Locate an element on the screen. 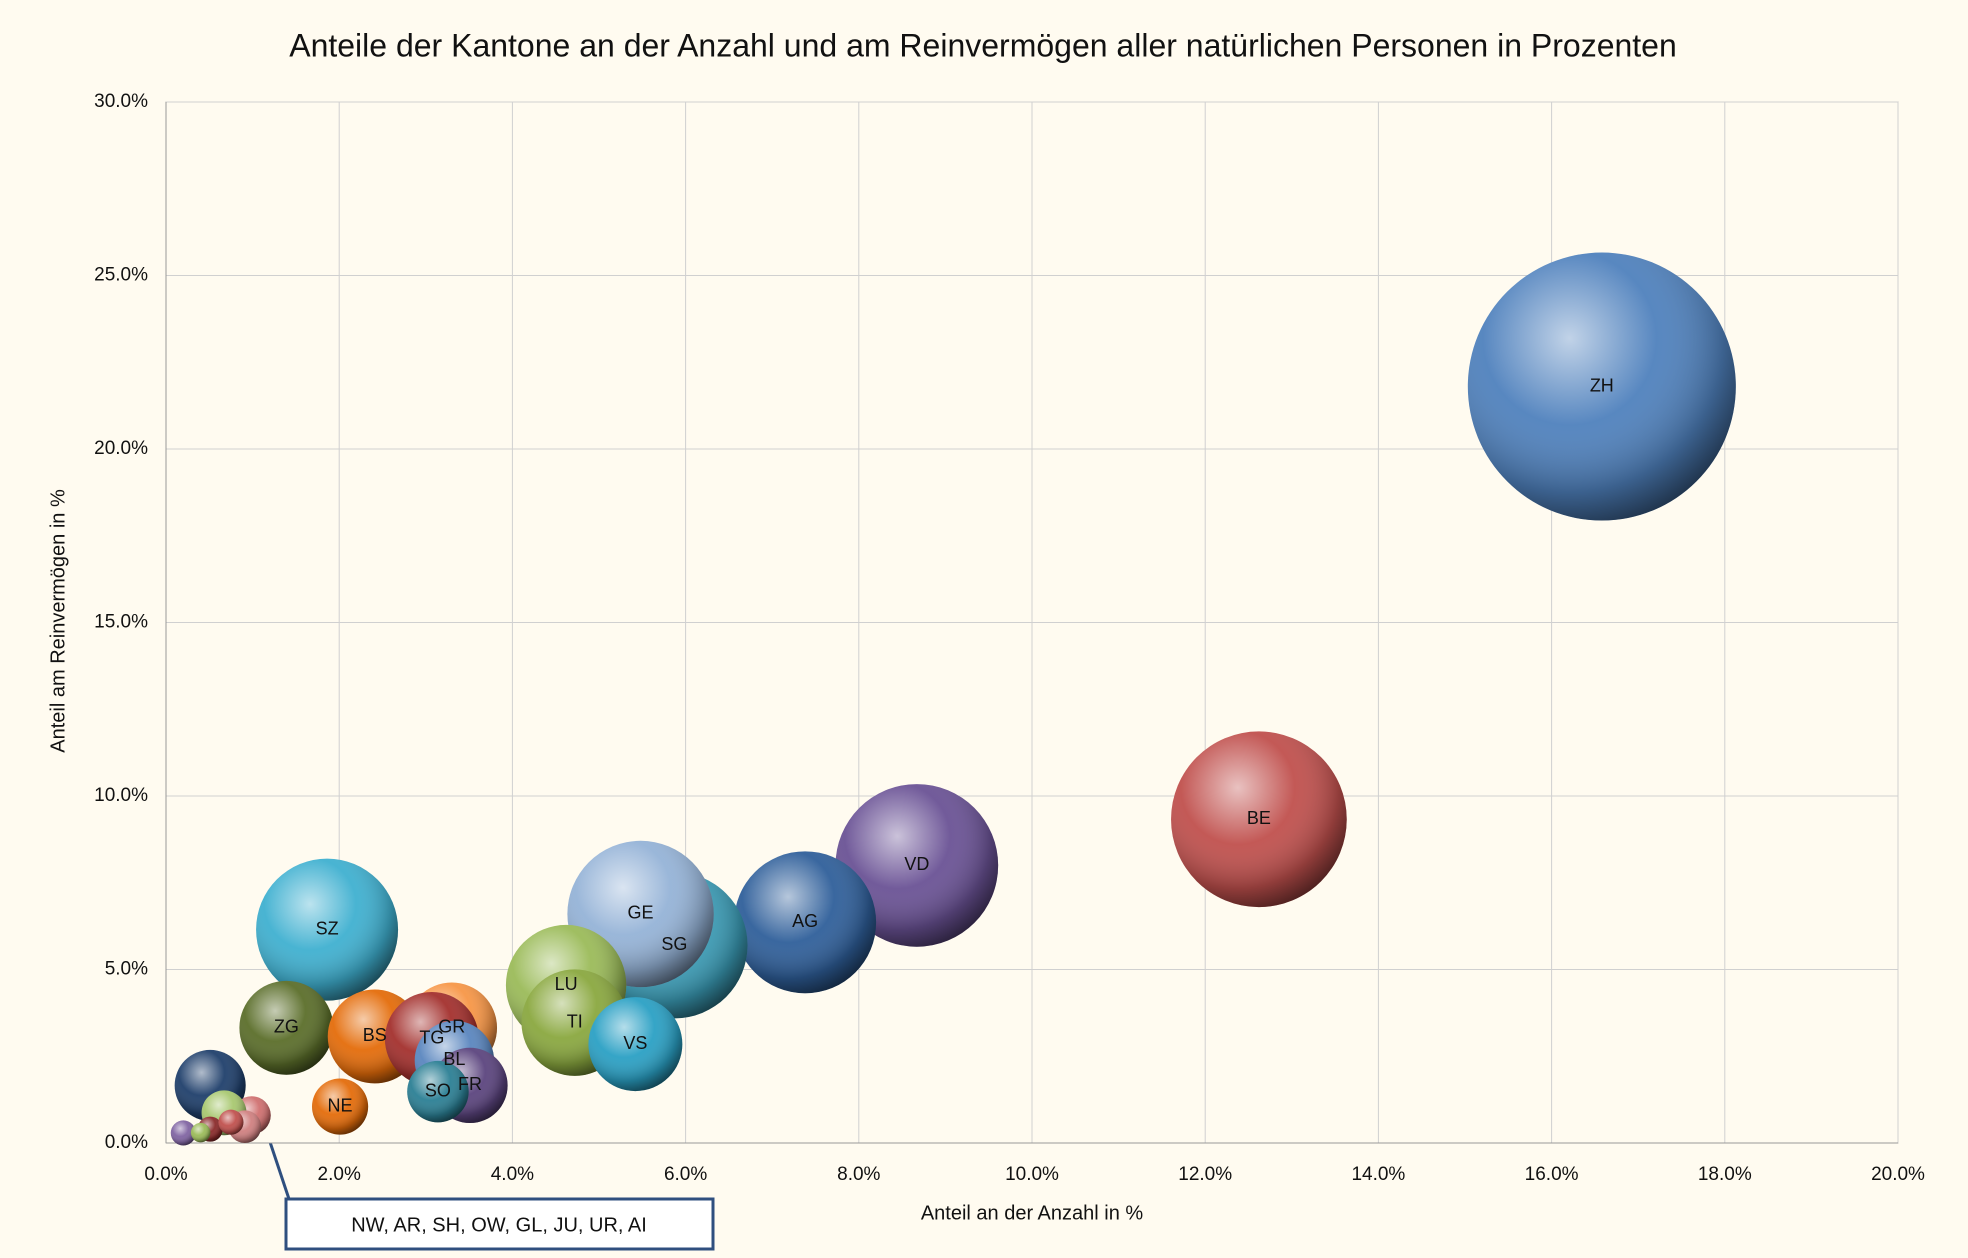  bubble-label: ZG is located at coordinates (286, 1027).